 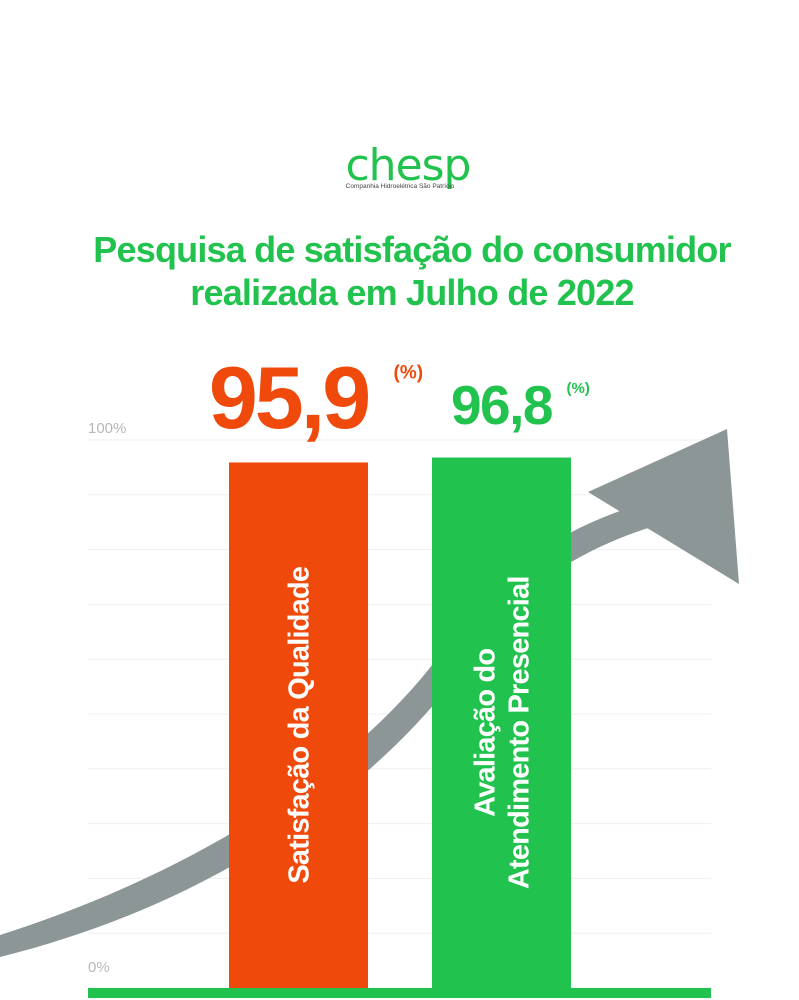 What do you see at coordinates (520, 732) in the screenshot?
I see `category-label-line: Atendimento Presencial` at bounding box center [520, 732].